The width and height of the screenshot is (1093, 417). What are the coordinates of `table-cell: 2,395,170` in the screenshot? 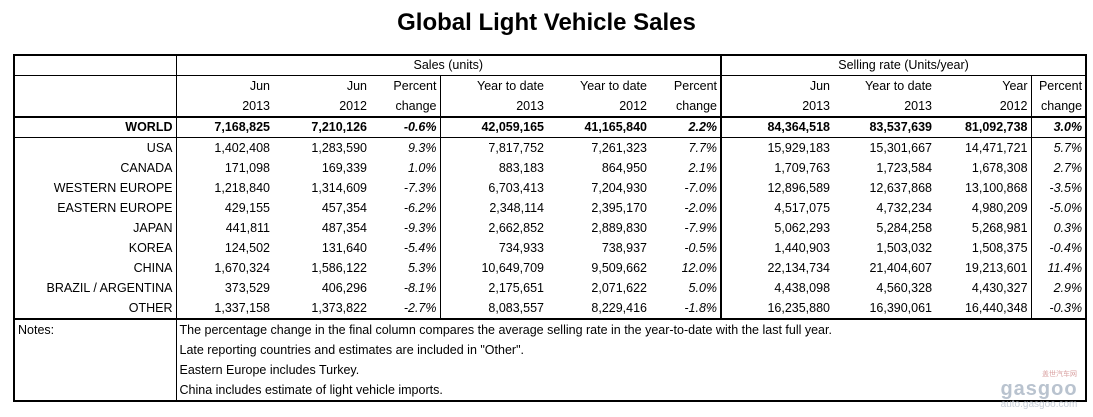 It's located at (619, 208).